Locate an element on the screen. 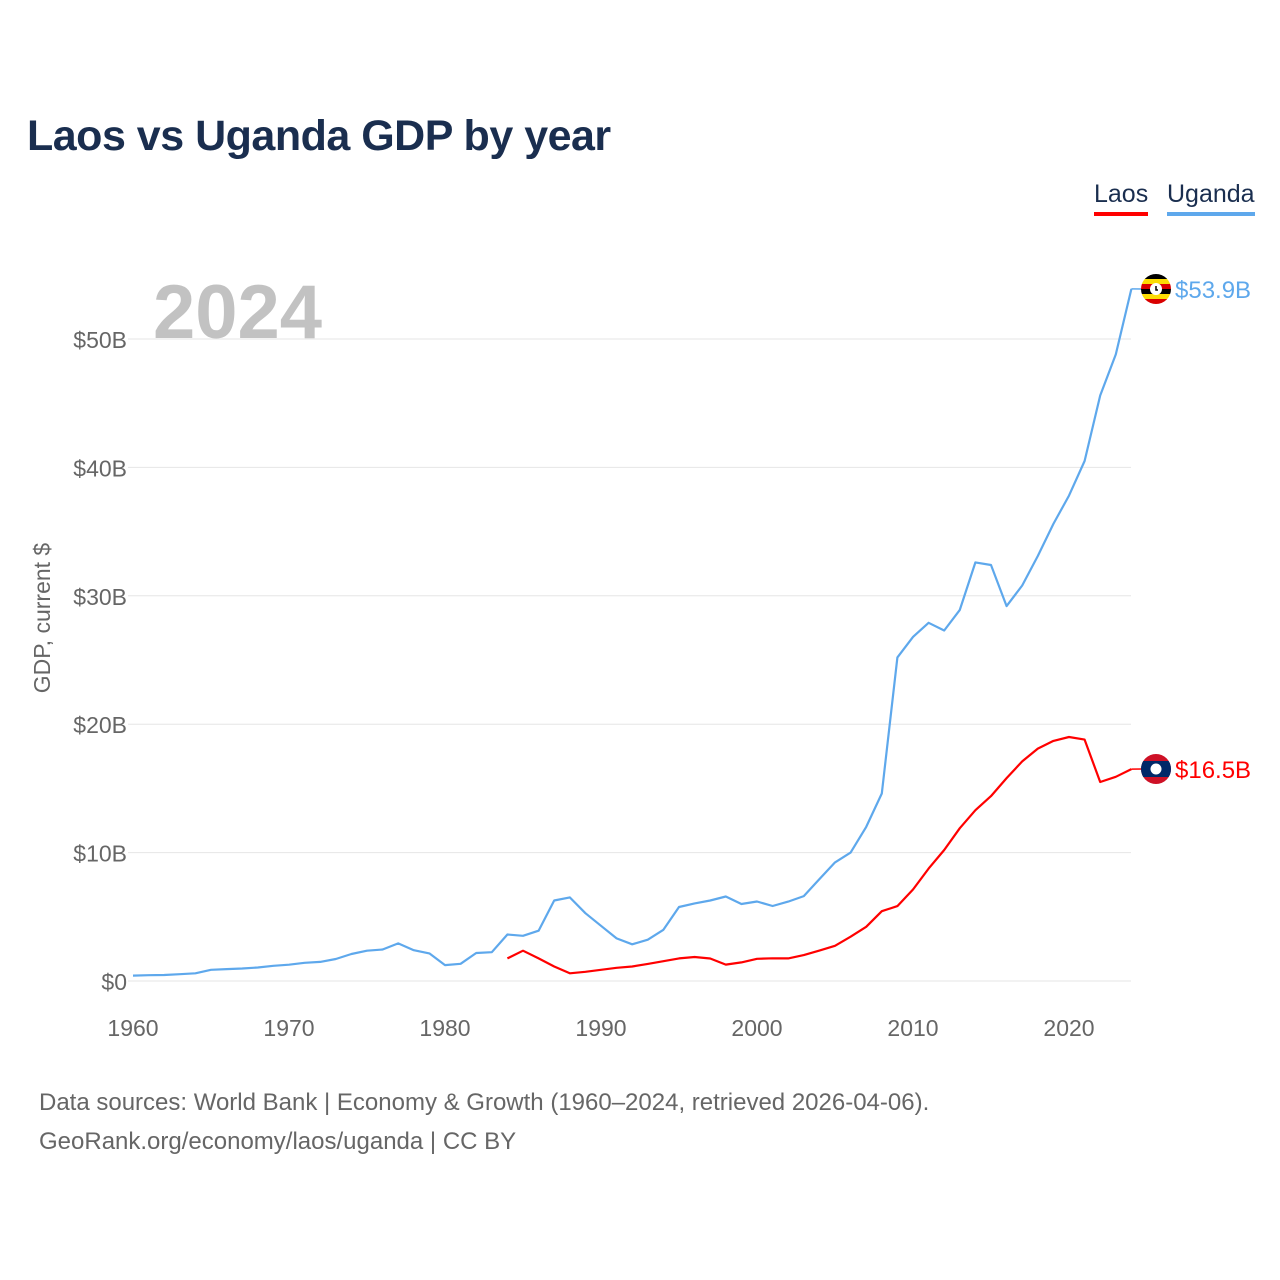 This screenshot has width=1280, height=1280. x-tick-label: 2010 is located at coordinates (912, 1028).